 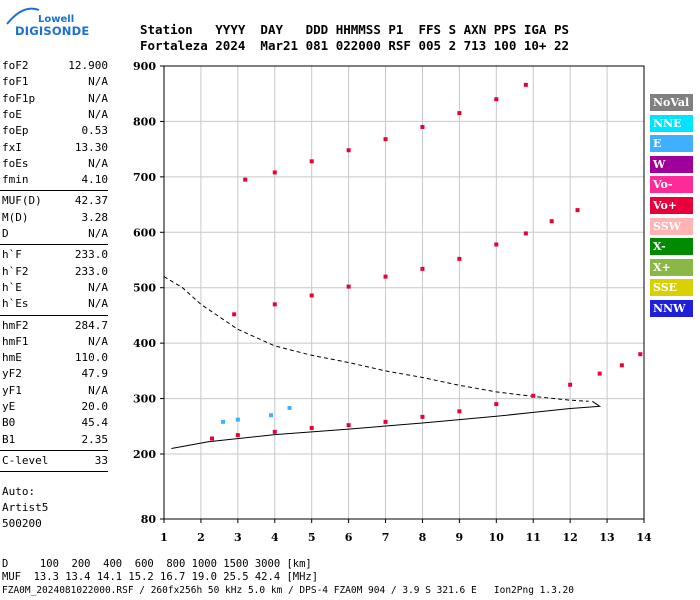 What do you see at coordinates (15, 180) in the screenshot?
I see `param-name: fmin` at bounding box center [15, 180].